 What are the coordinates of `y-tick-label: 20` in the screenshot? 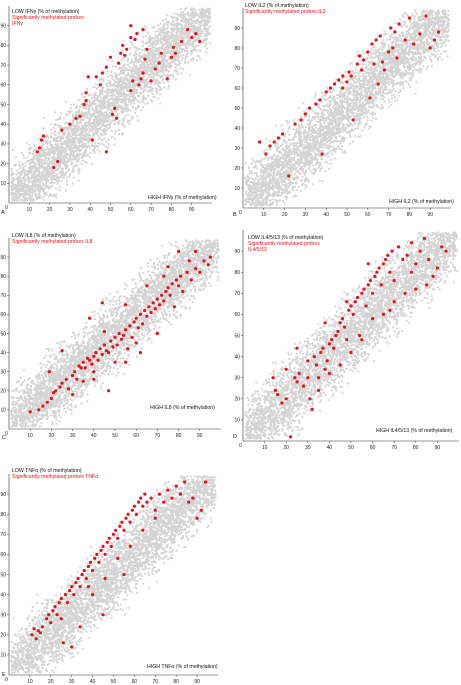 It's located at (237, 400).